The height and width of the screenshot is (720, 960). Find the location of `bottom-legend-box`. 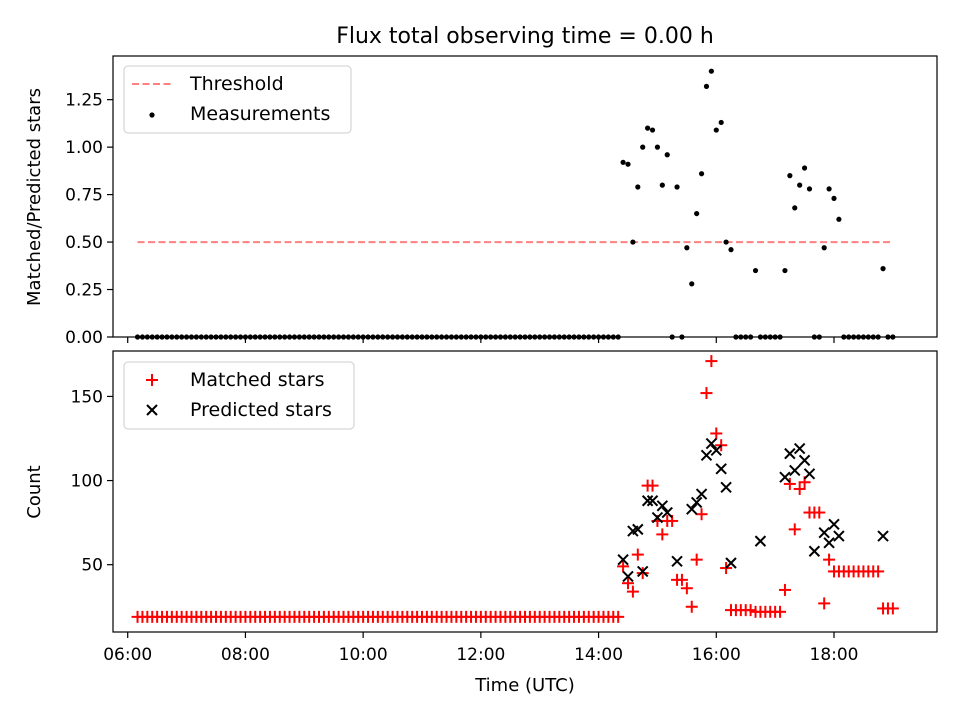

bottom-legend-box is located at coordinates (239, 395).